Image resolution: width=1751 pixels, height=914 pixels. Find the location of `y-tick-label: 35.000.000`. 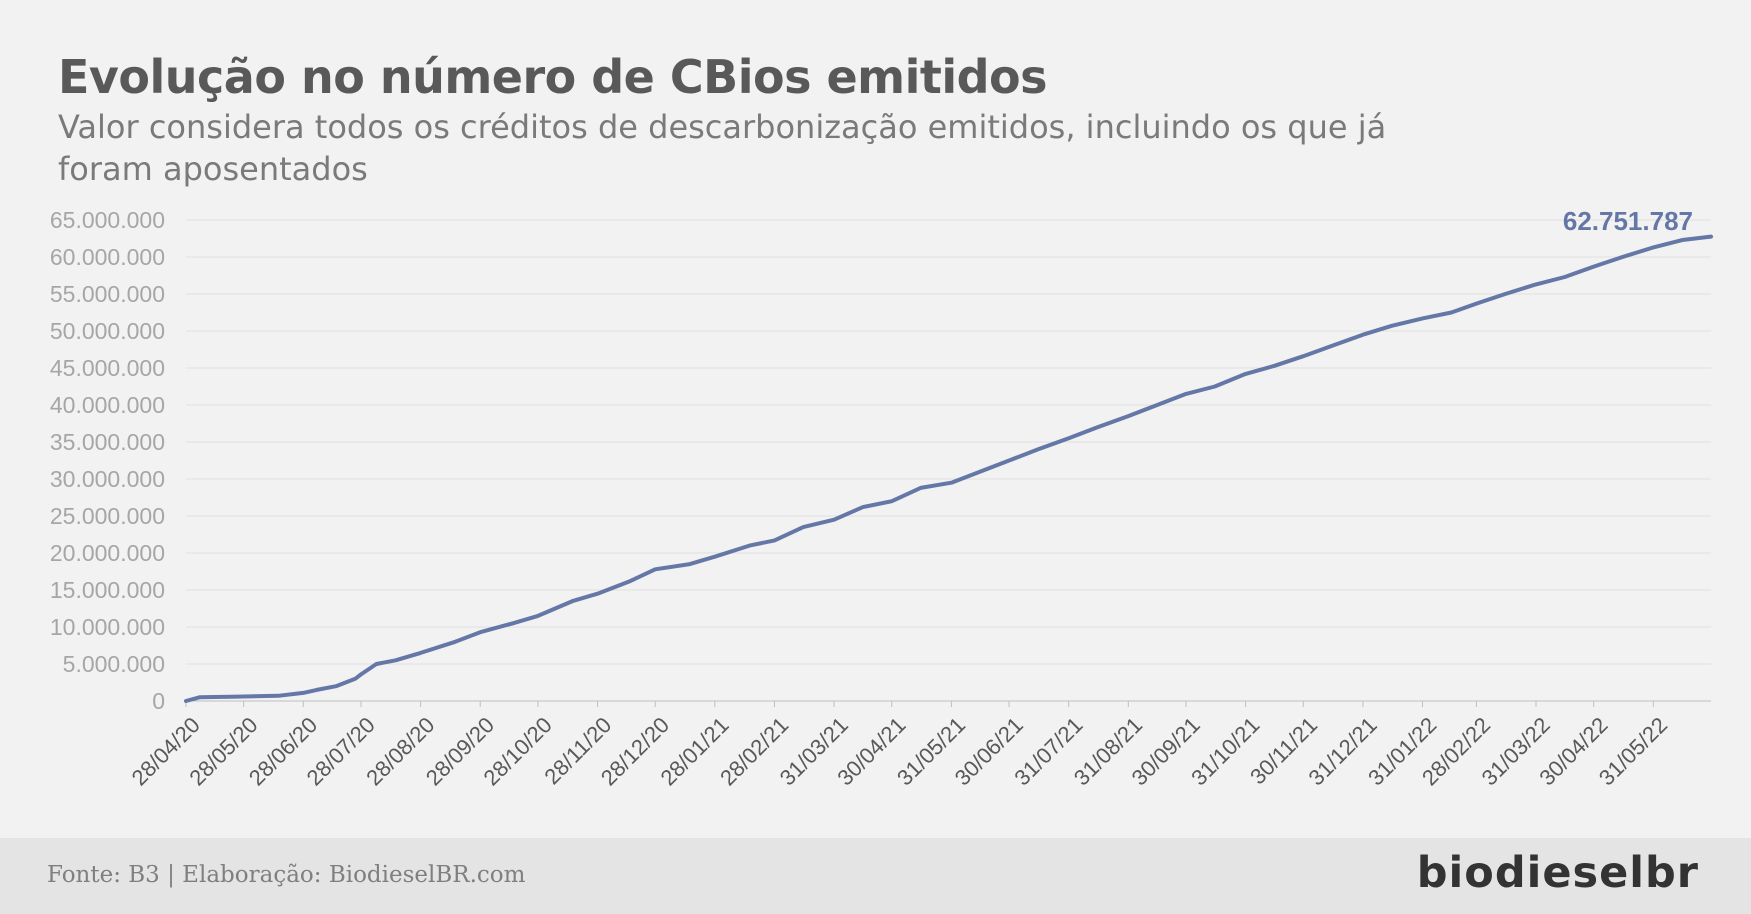

y-tick-label: 35.000.000 is located at coordinates (107, 442).